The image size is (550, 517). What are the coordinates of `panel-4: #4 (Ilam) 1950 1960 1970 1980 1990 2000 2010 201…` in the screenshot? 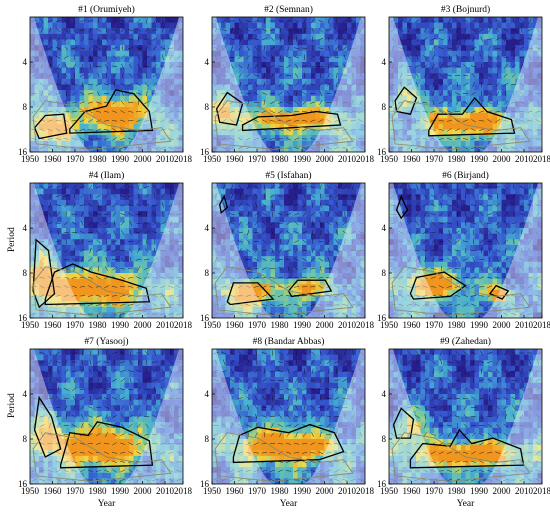 It's located at (100, 250).